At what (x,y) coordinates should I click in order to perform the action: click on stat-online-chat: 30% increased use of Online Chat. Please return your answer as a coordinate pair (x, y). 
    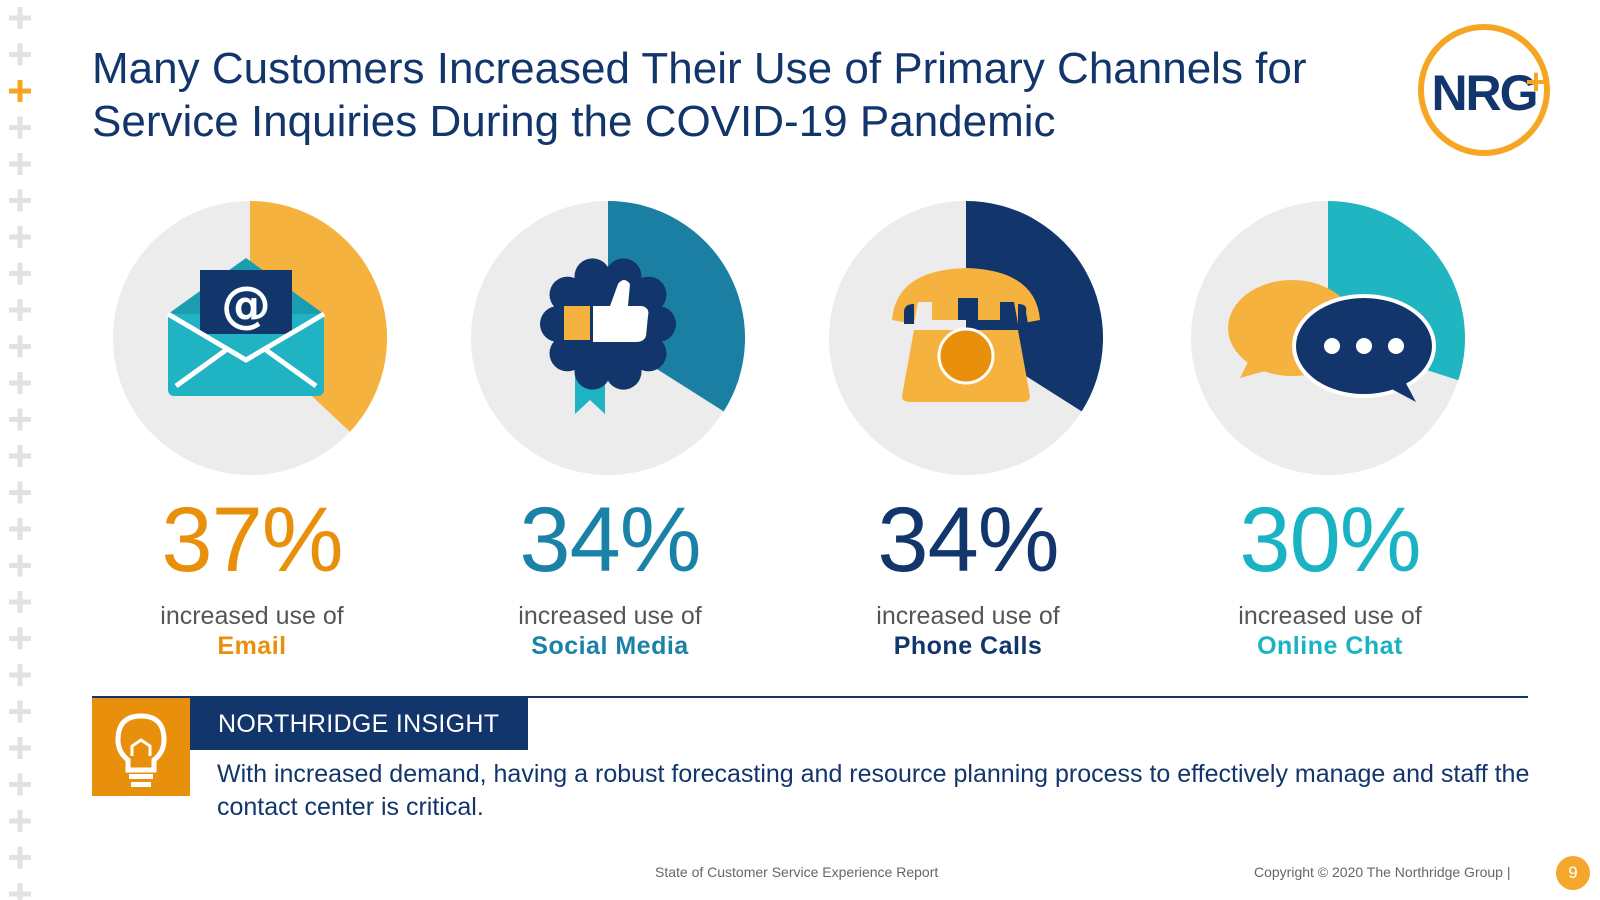
    Looking at the image, I should click on (1330, 435).